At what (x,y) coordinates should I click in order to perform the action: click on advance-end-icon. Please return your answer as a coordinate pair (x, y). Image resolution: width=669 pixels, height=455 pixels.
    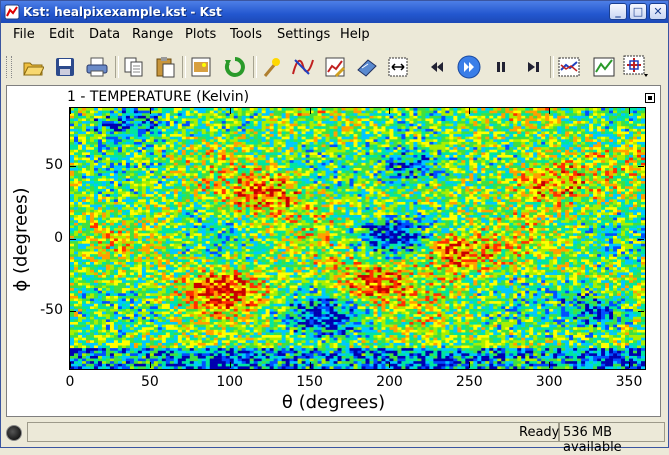
    Looking at the image, I should click on (533, 67).